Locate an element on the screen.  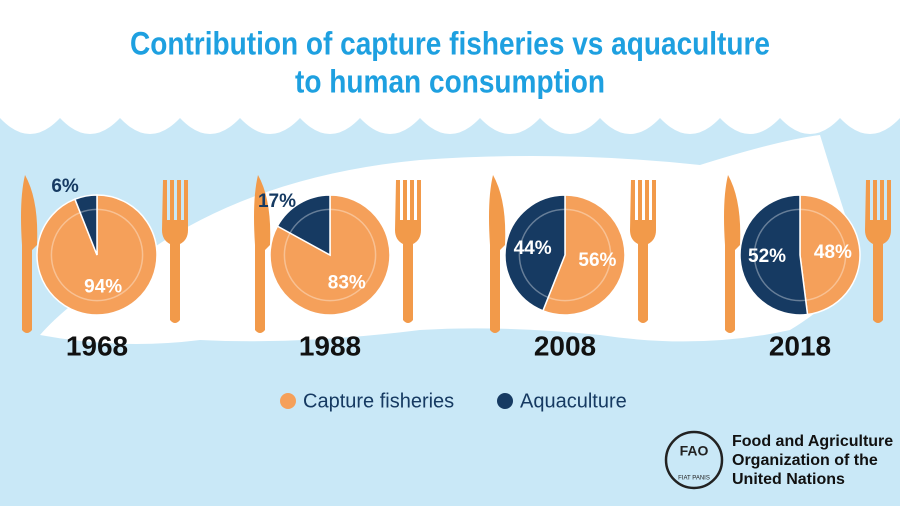
year-label: 1988 is located at coordinates (330, 345).